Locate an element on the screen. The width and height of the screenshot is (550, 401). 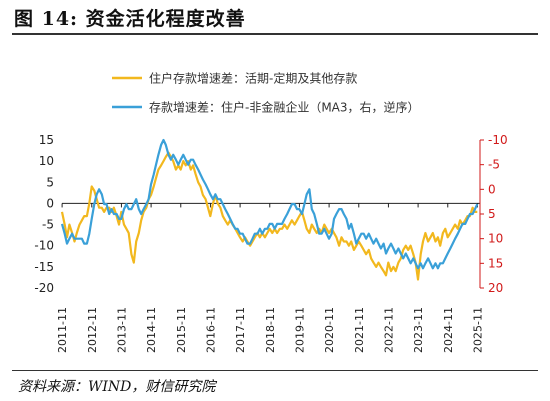
right-tick-label: 10 is located at coordinates (495, 239).